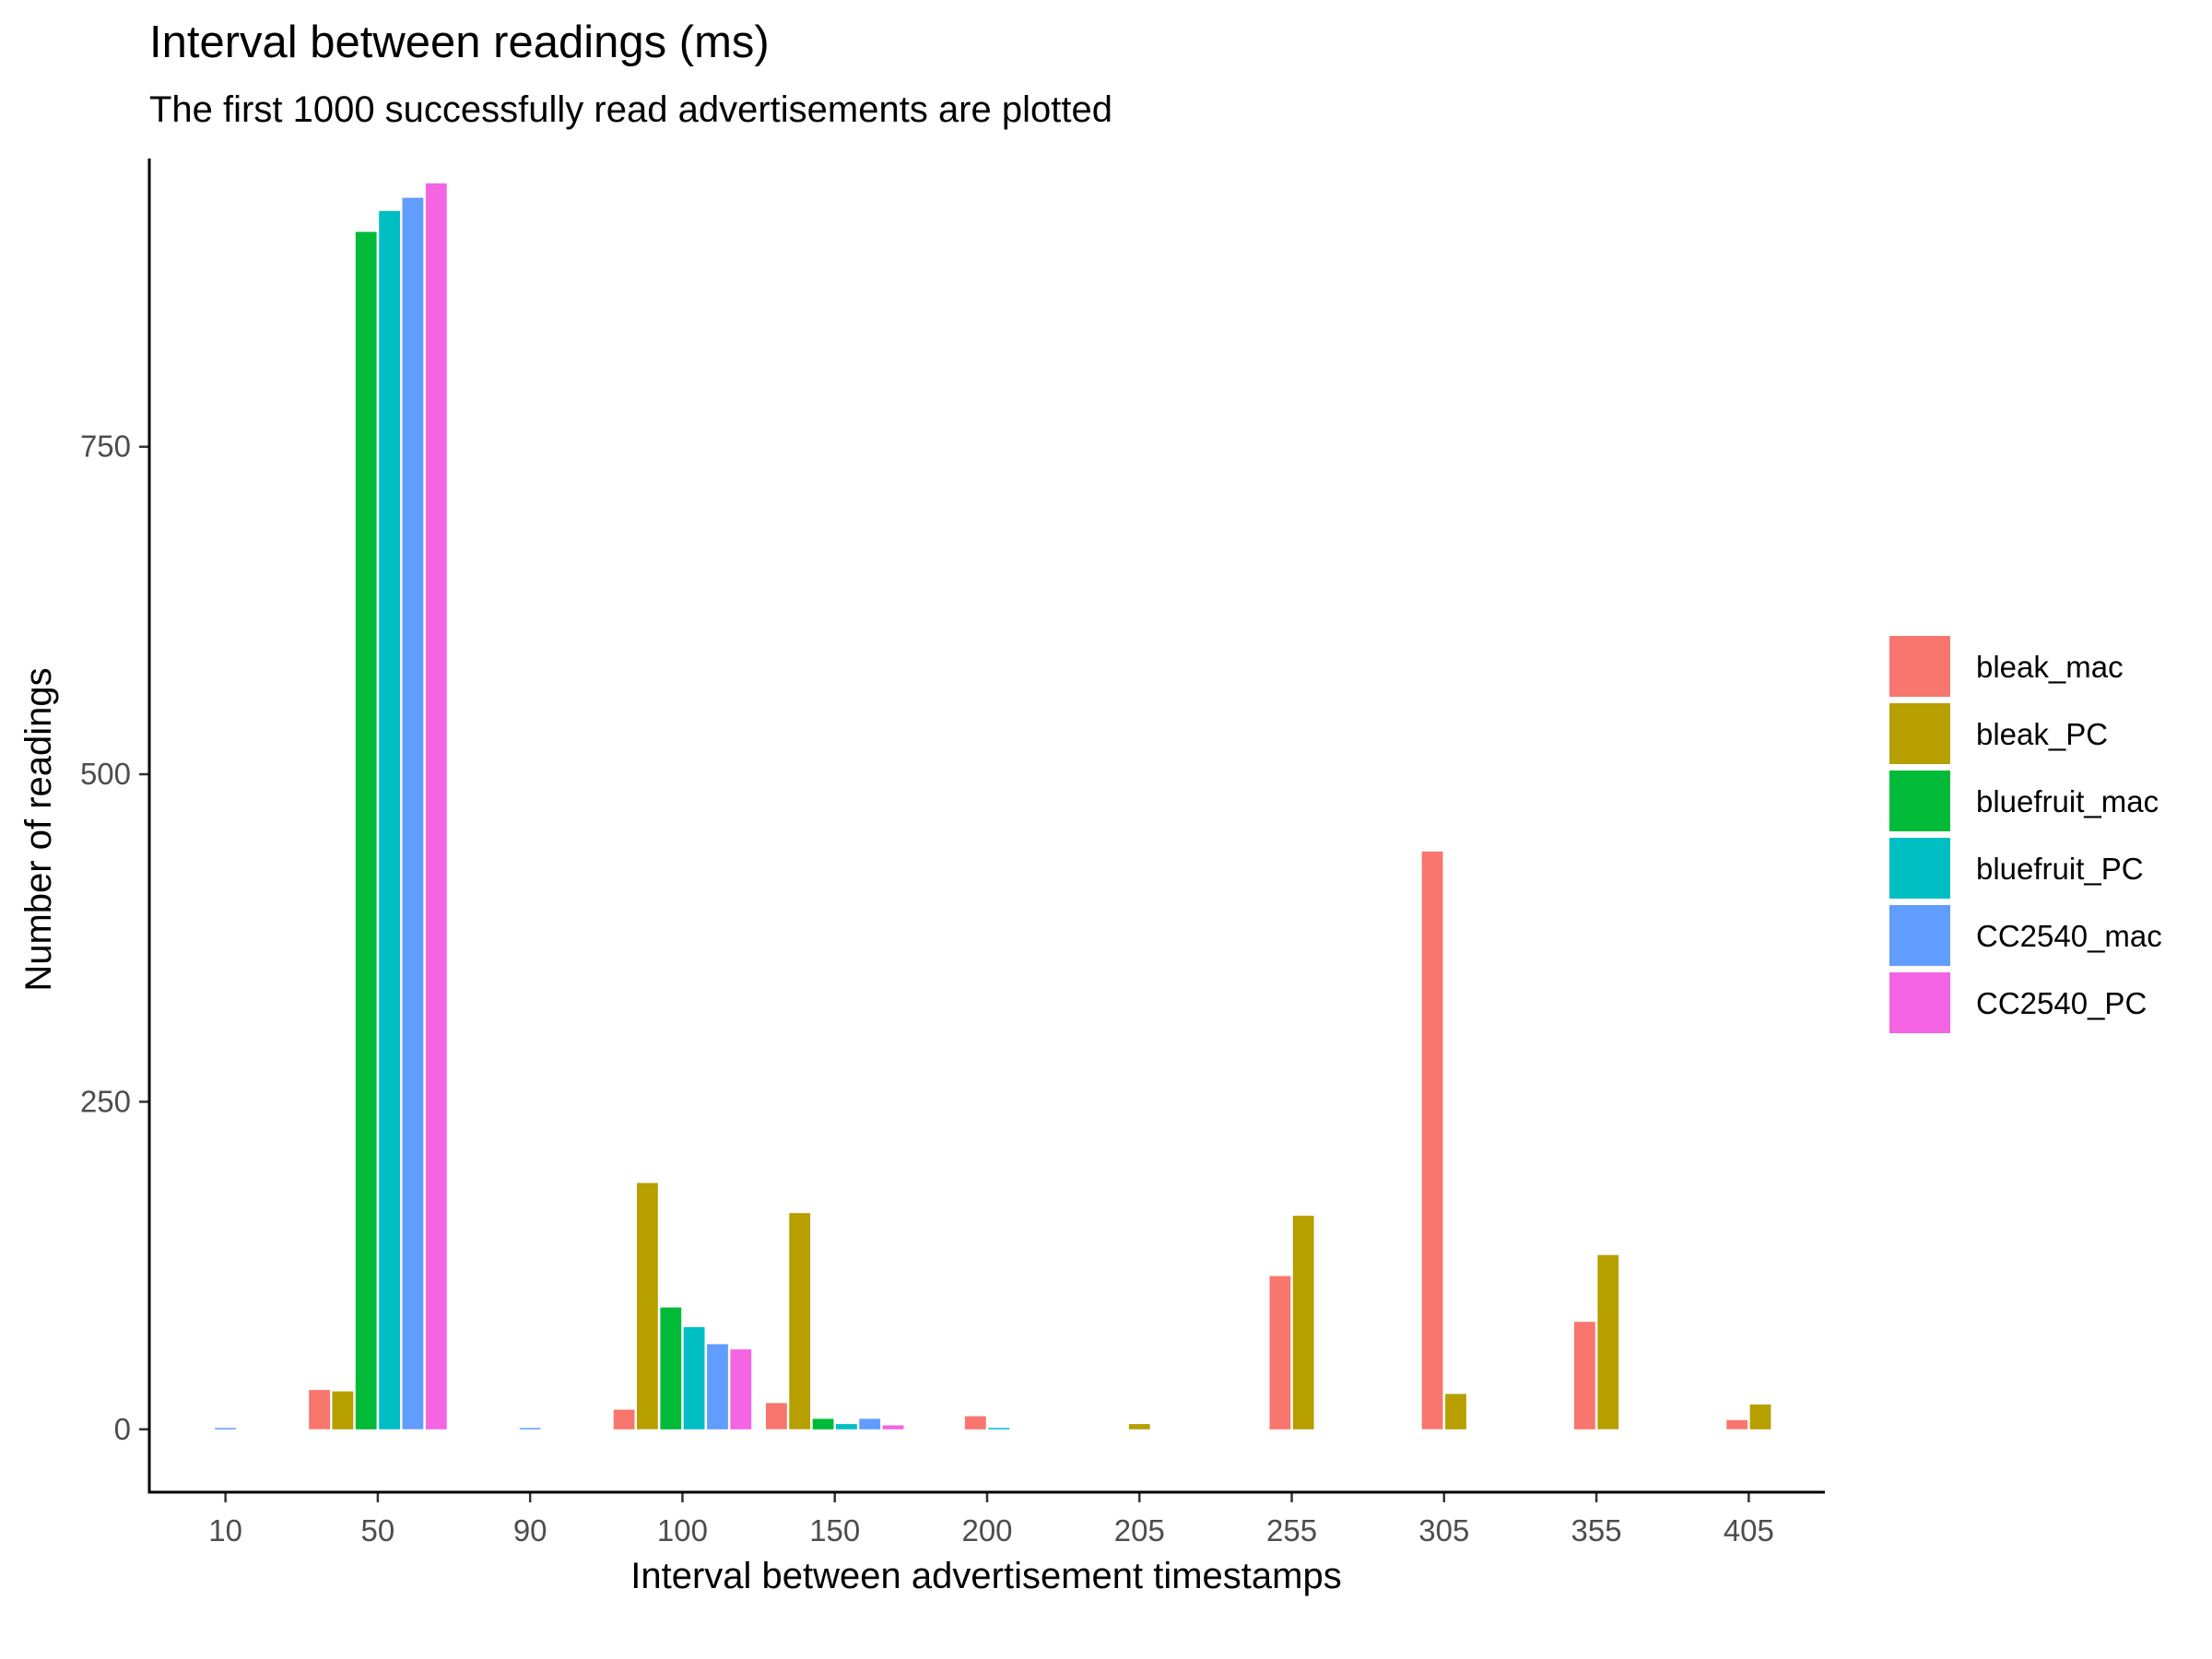  What do you see at coordinates (1291, 1530) in the screenshot?
I see `x-tick-label-255: 255` at bounding box center [1291, 1530].